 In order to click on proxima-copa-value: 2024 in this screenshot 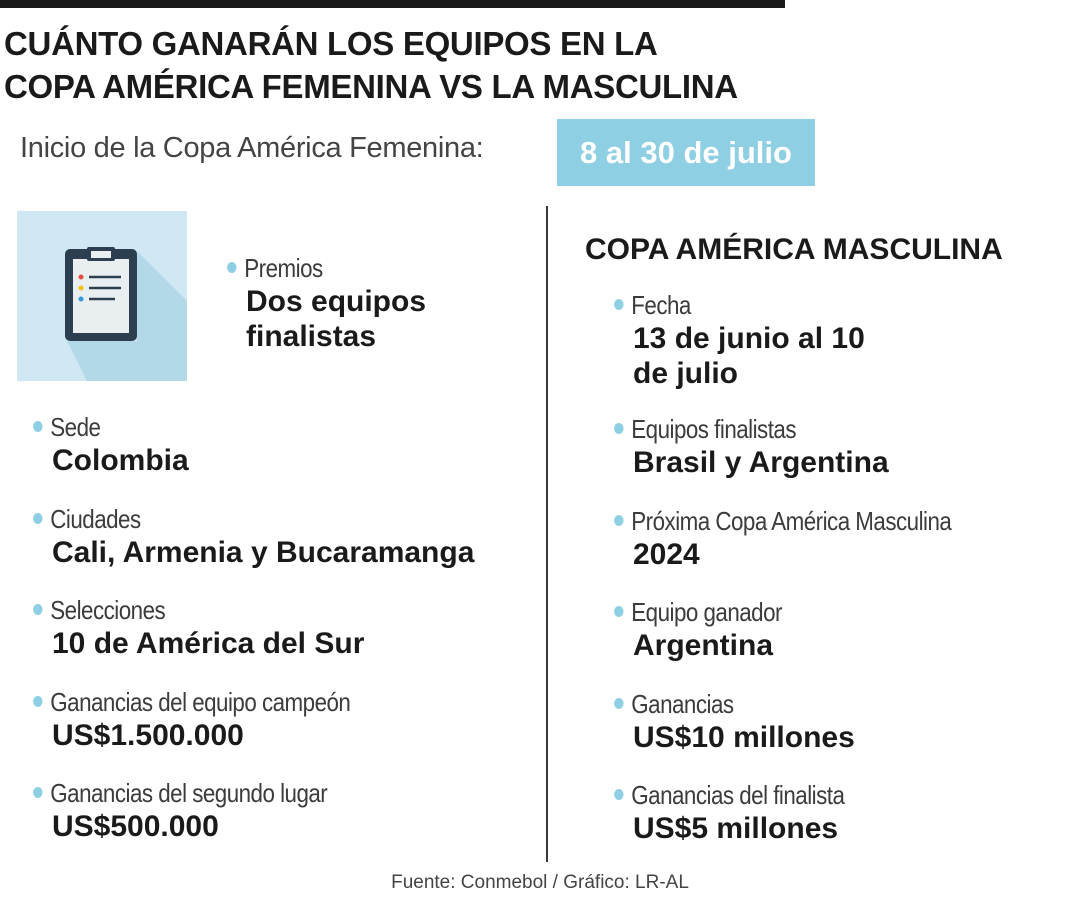, I will do `click(666, 554)`.